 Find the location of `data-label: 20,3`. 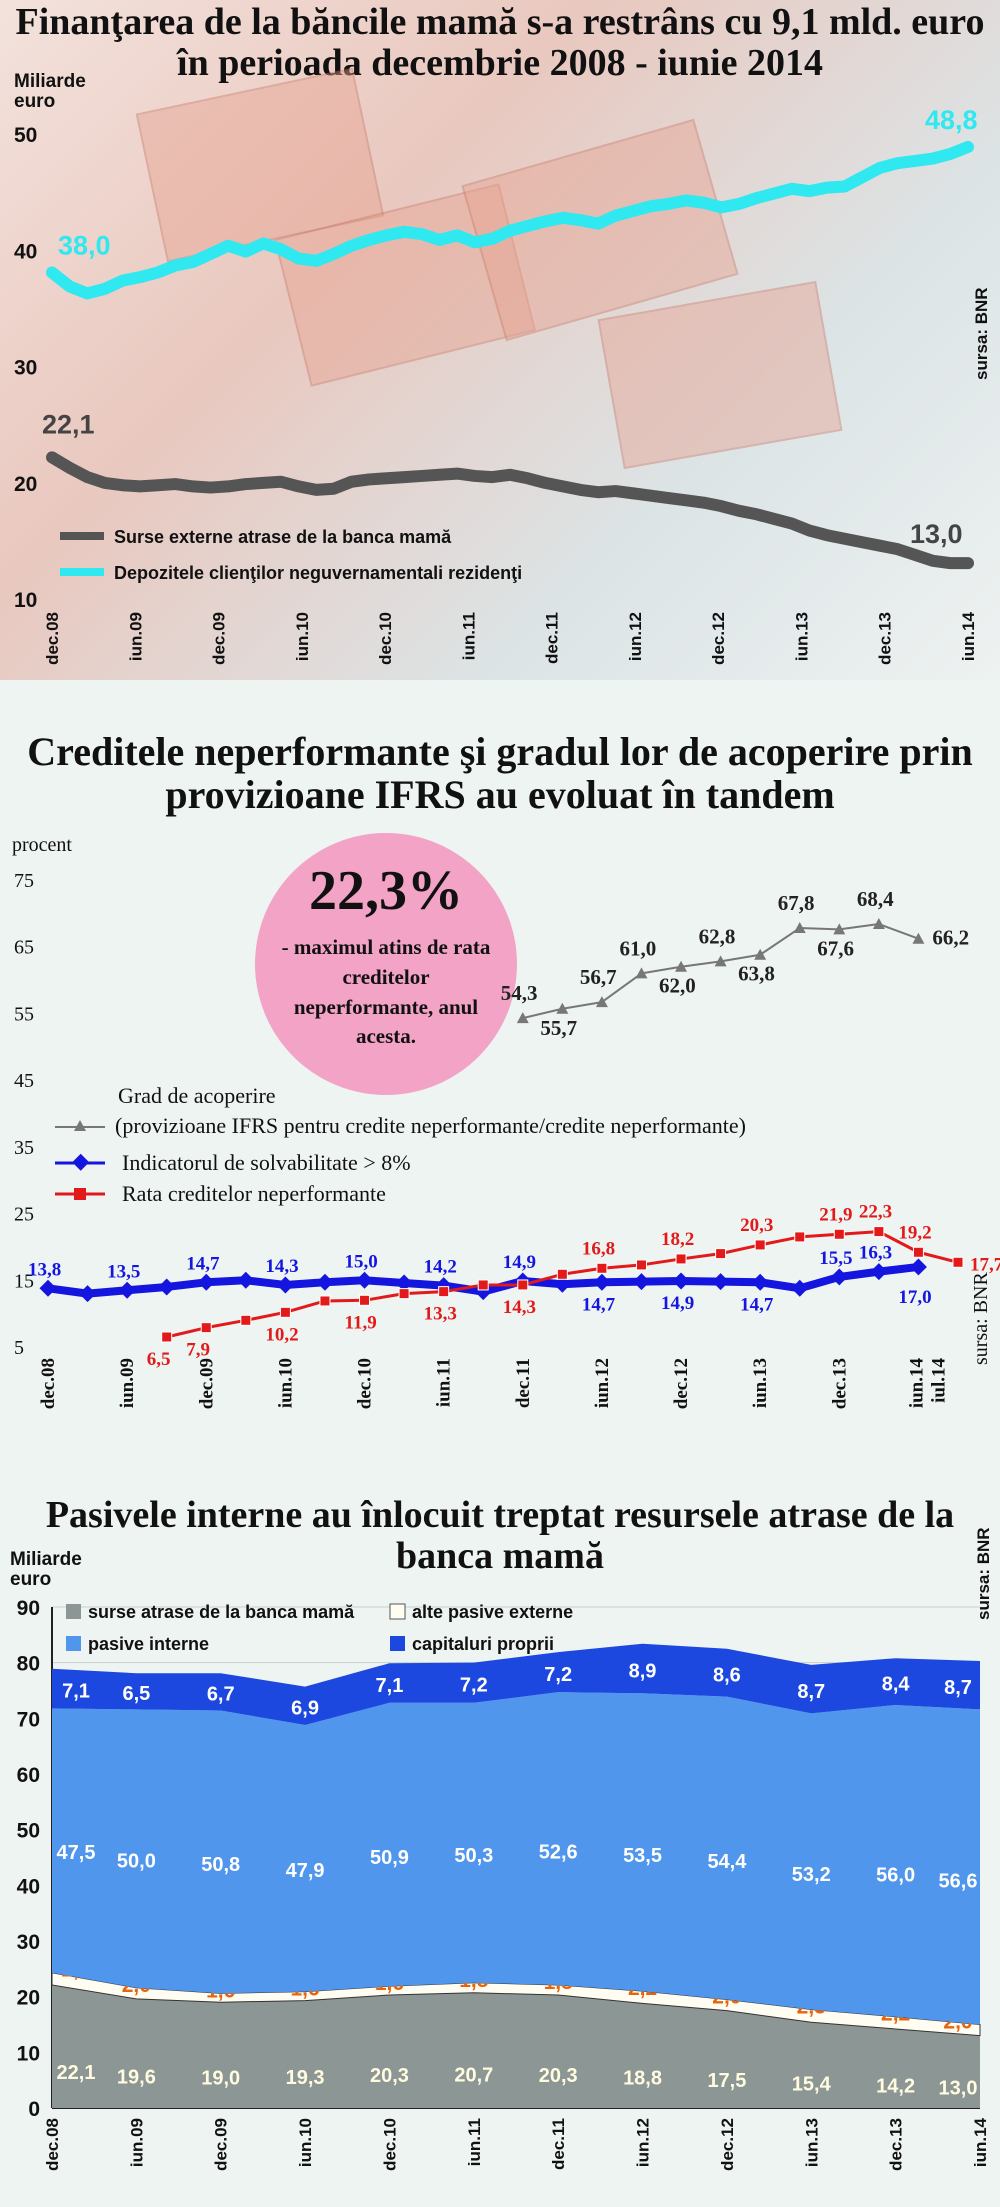

data-label: 20,3 is located at coordinates (389, 2076).